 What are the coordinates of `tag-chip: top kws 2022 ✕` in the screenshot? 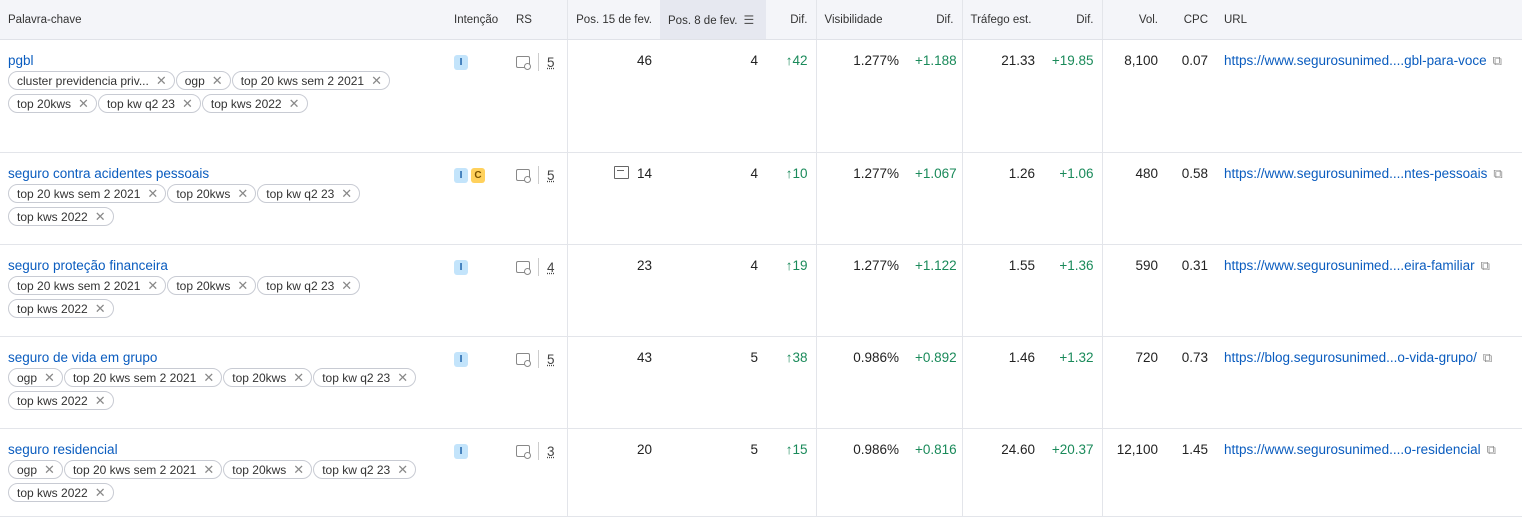 It's located at (61, 400).